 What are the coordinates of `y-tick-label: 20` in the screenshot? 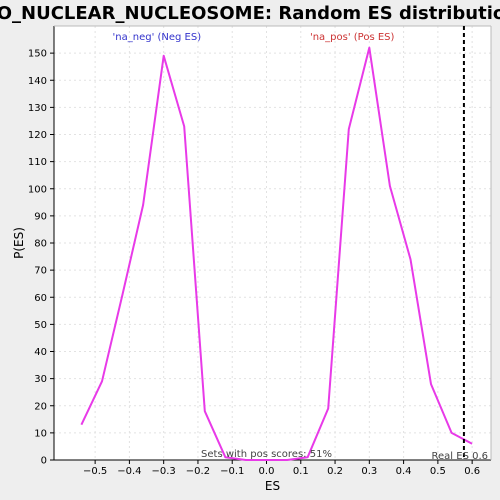 It's located at (40, 406).